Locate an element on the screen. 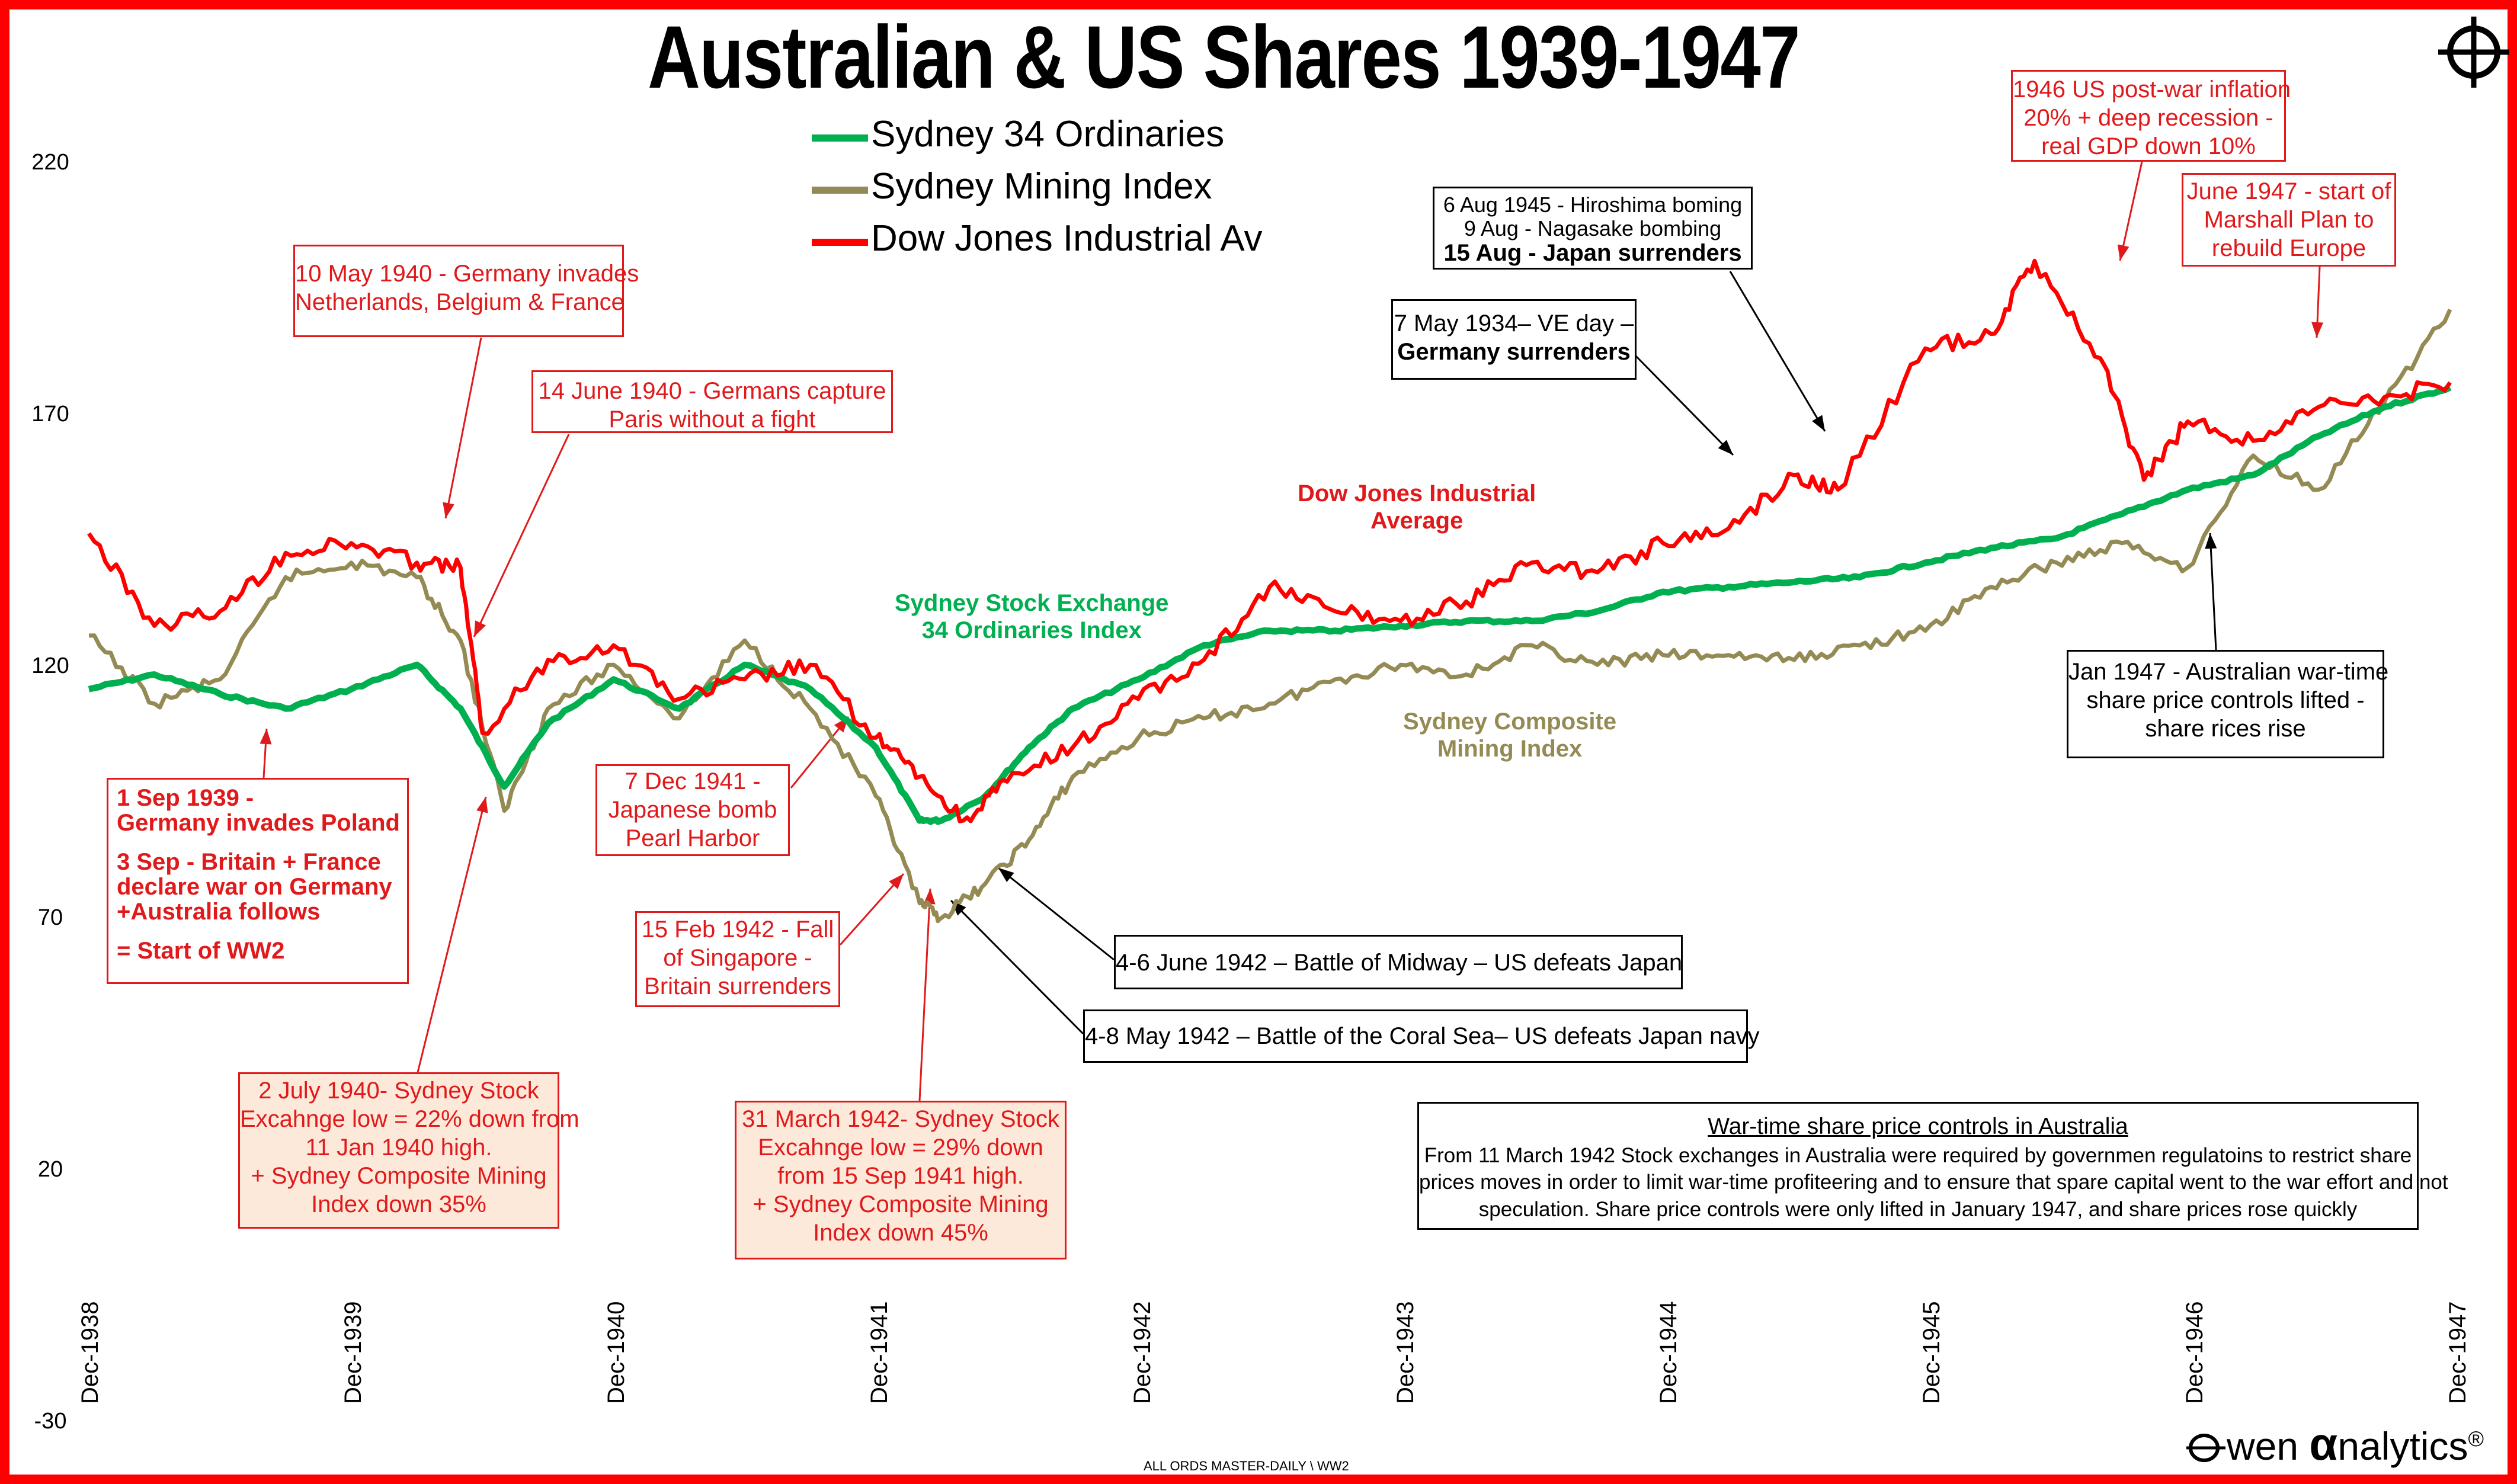  series-label-line: Mining Index is located at coordinates (1510, 749).